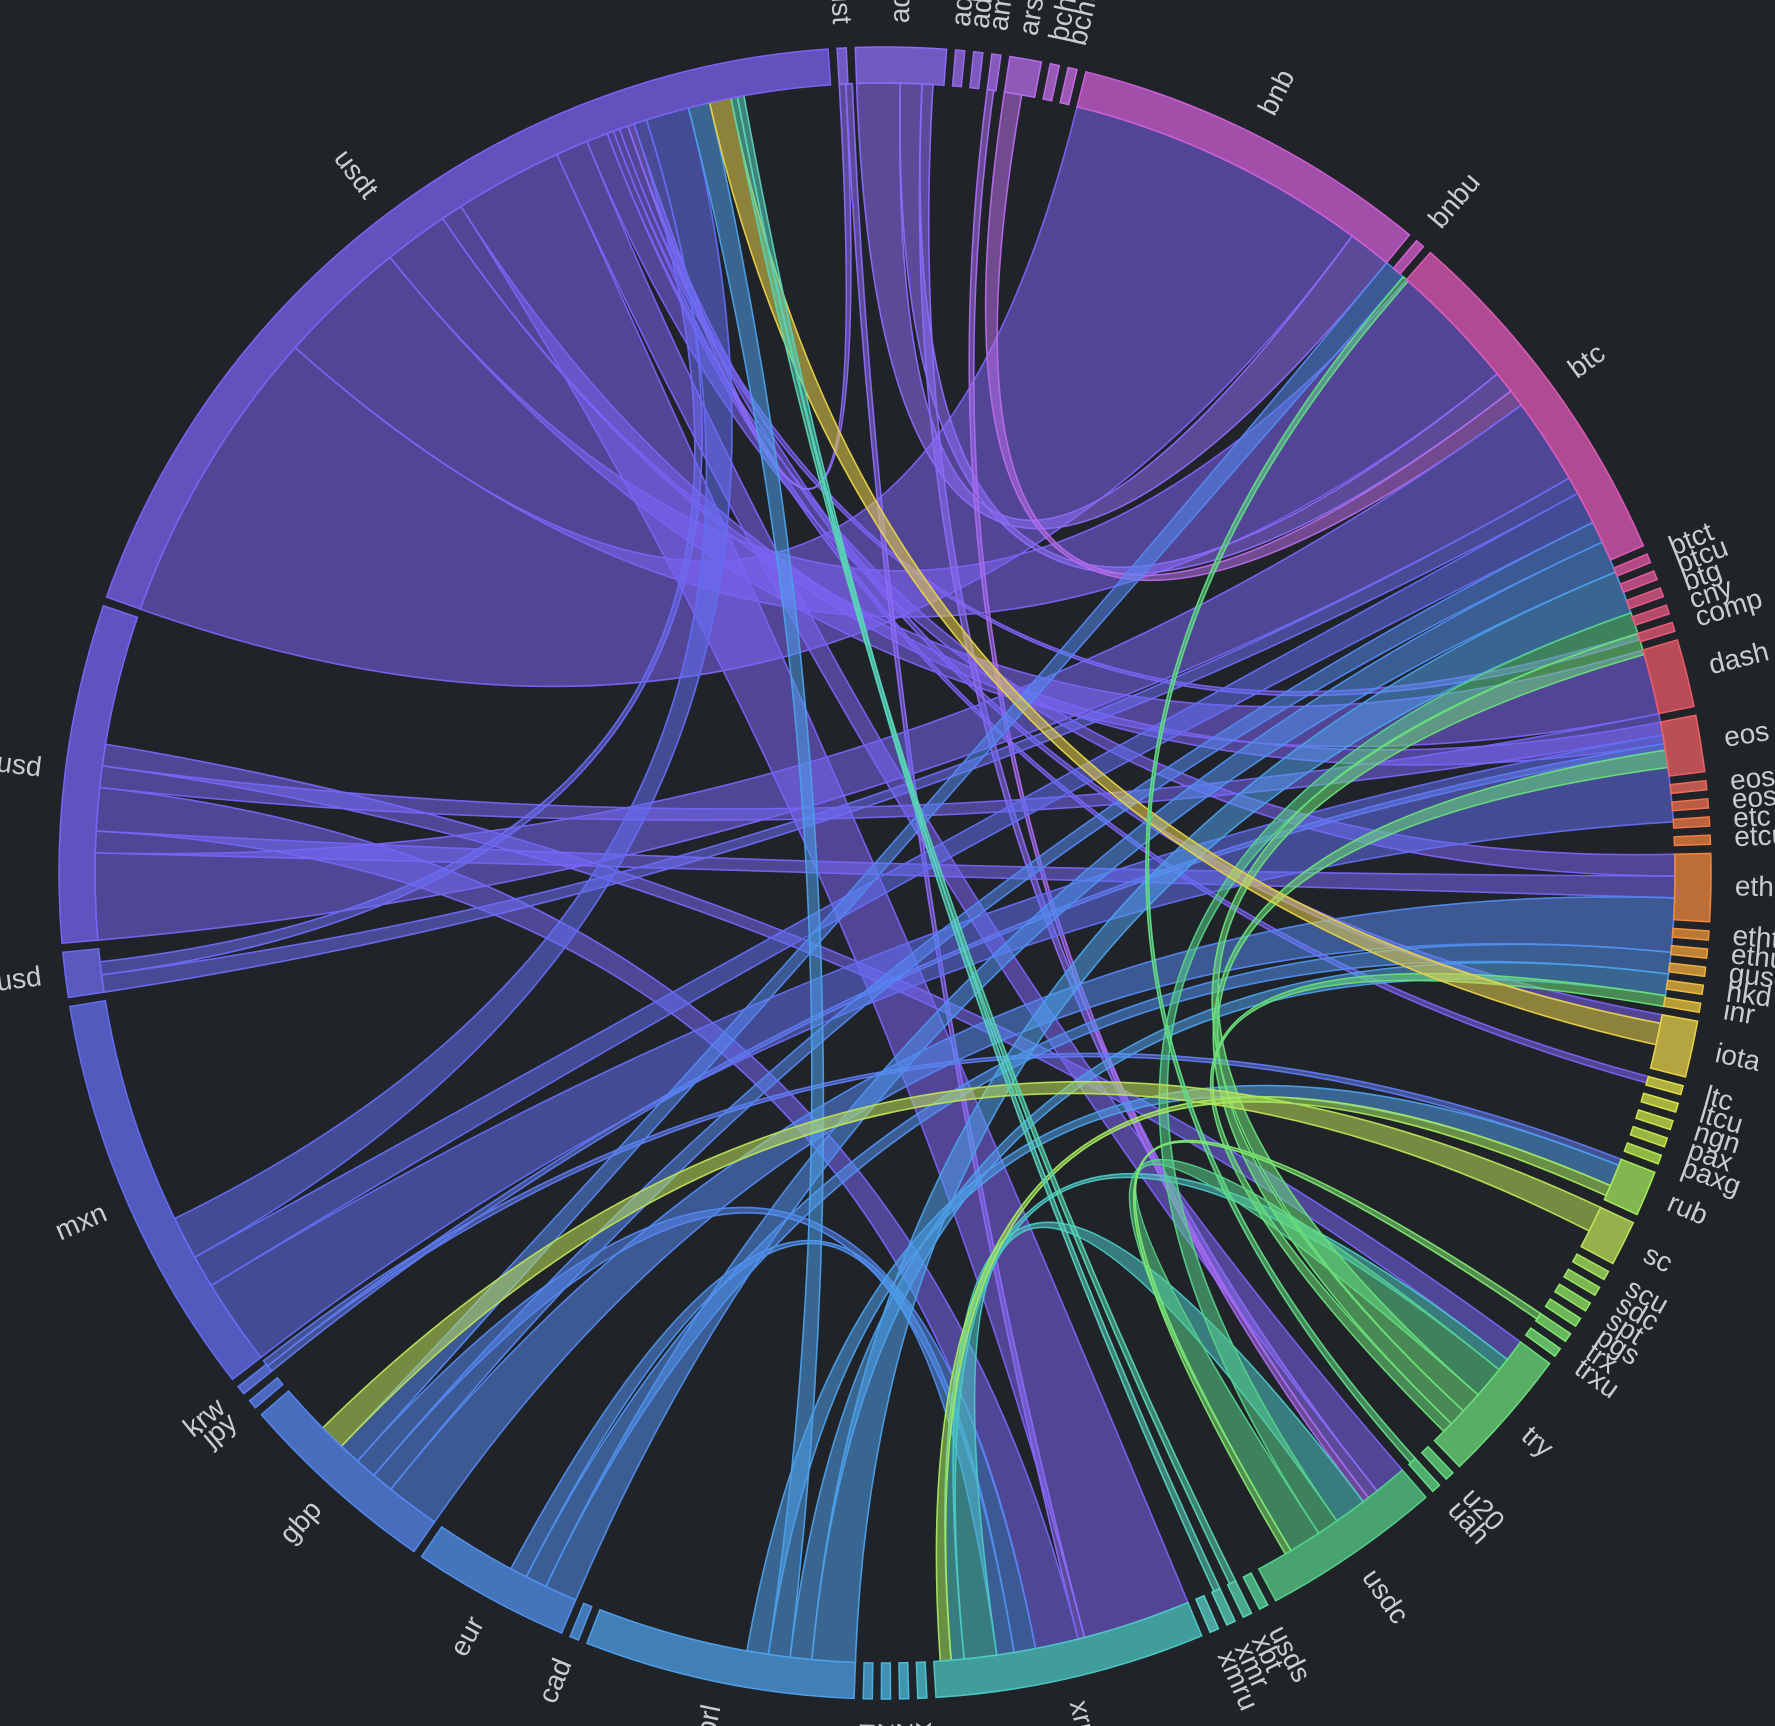  I want to click on label-mxn: mxn, so click(80, 1222).